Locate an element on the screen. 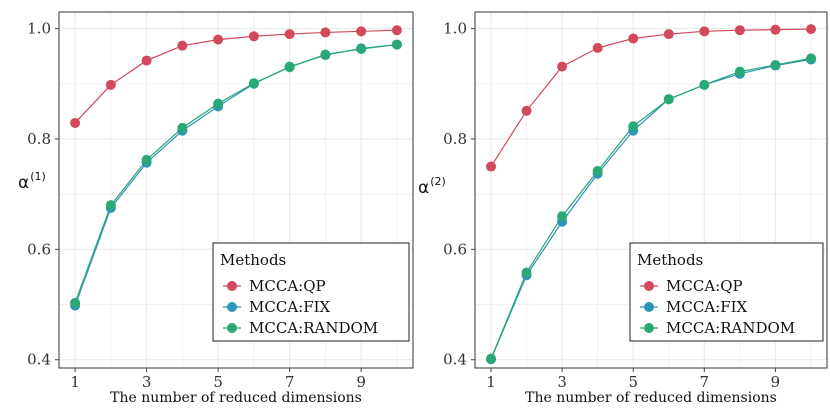  y-axis-superscript: (2) is located at coordinates (438, 181).